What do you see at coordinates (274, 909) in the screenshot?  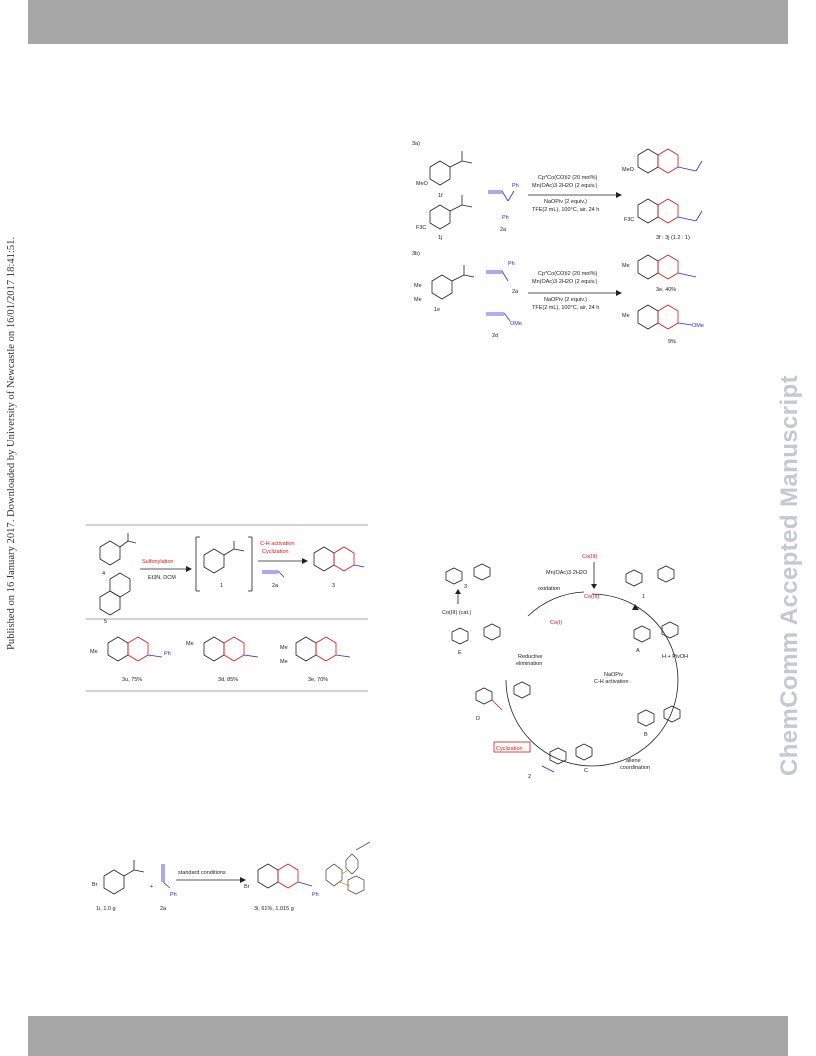 I see `product-label: 3i, 61%, 1.015 g` at bounding box center [274, 909].